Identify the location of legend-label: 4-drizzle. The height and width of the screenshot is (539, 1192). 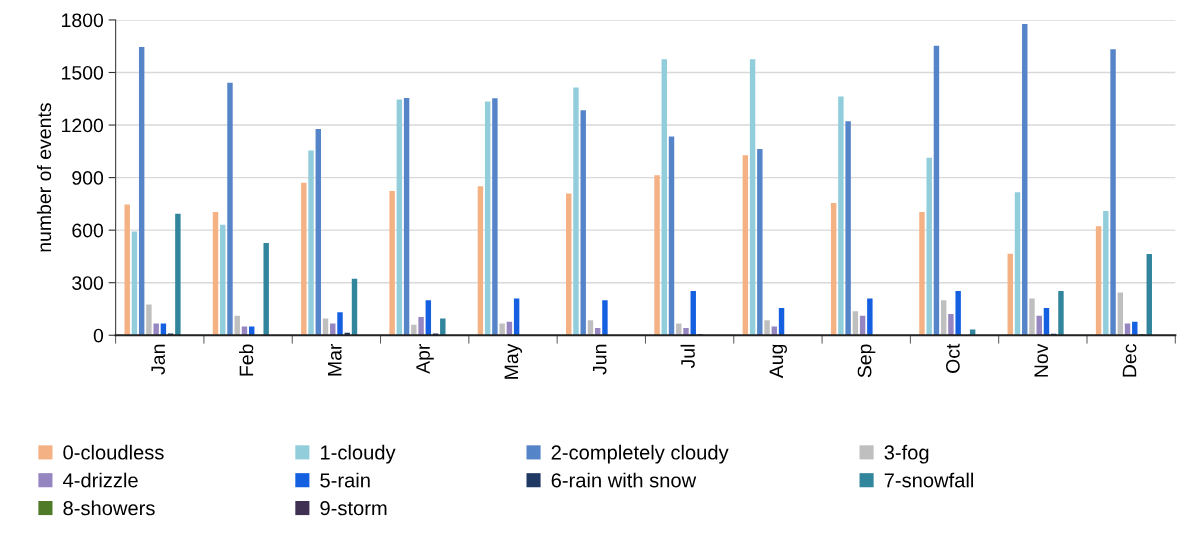
(100, 480).